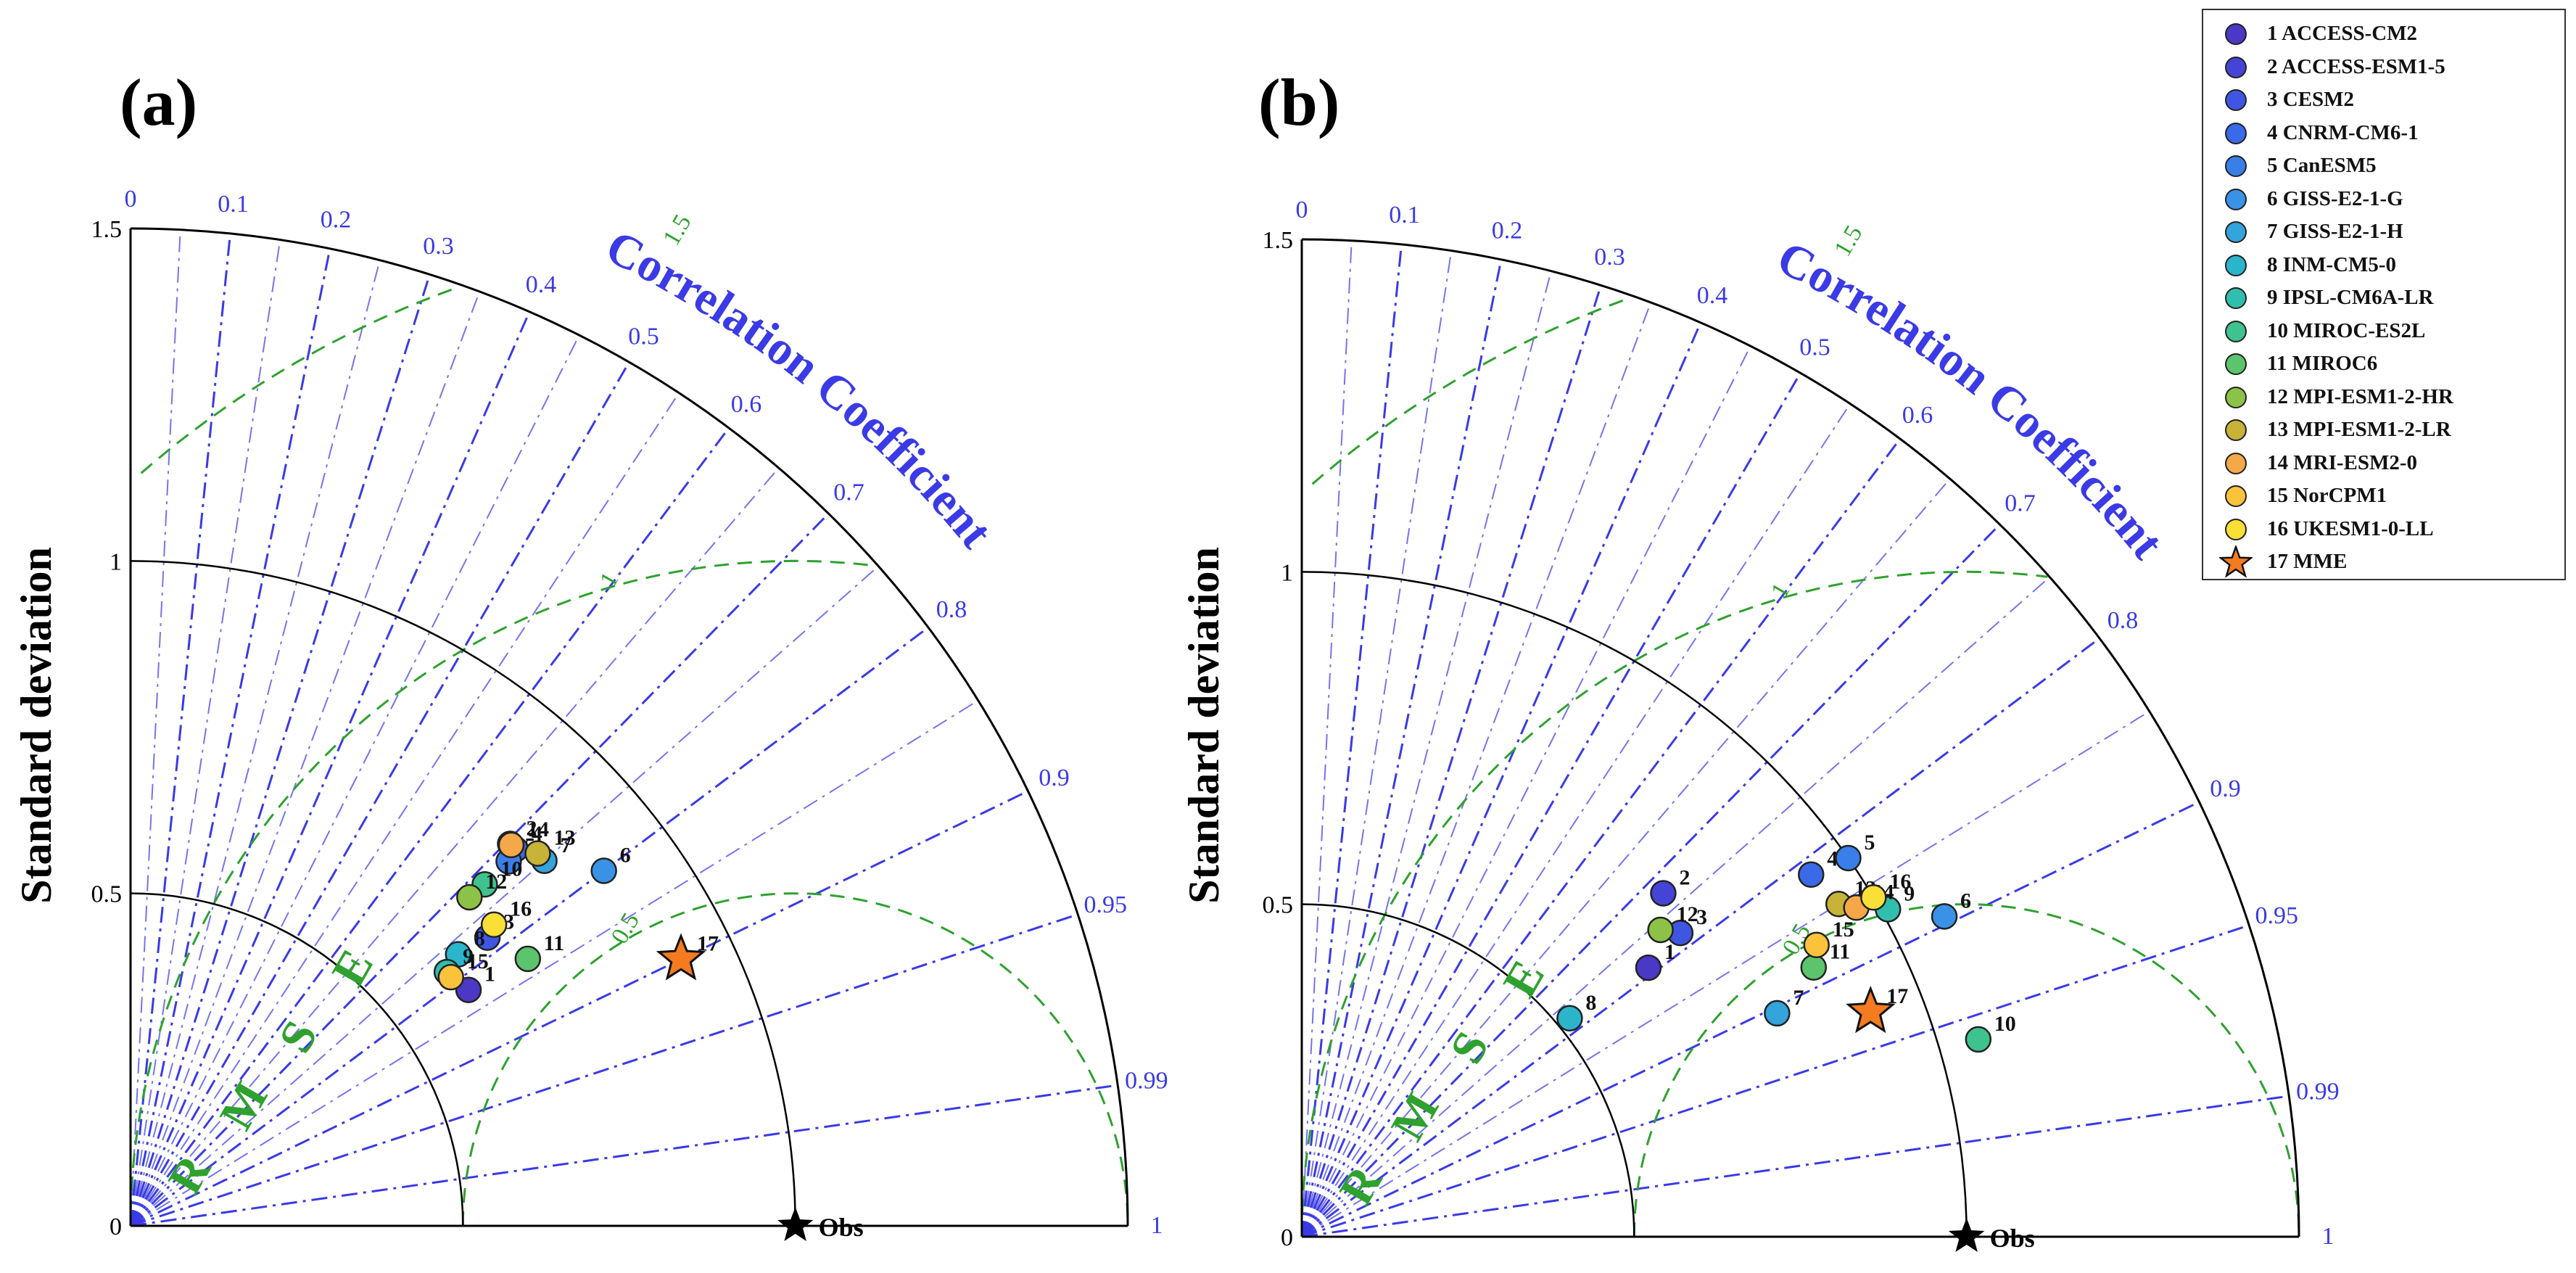 The width and height of the screenshot is (2576, 1273). I want to click on model-point-label: 10, so click(2005, 1024).